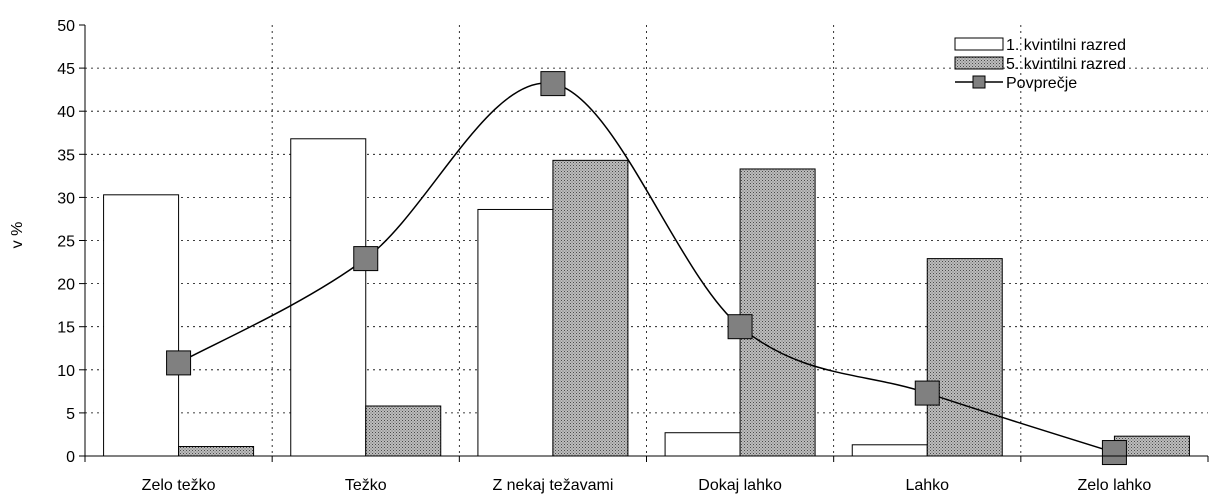 The width and height of the screenshot is (1213, 497). What do you see at coordinates (17, 235) in the screenshot?
I see `y-axis-label: v %` at bounding box center [17, 235].